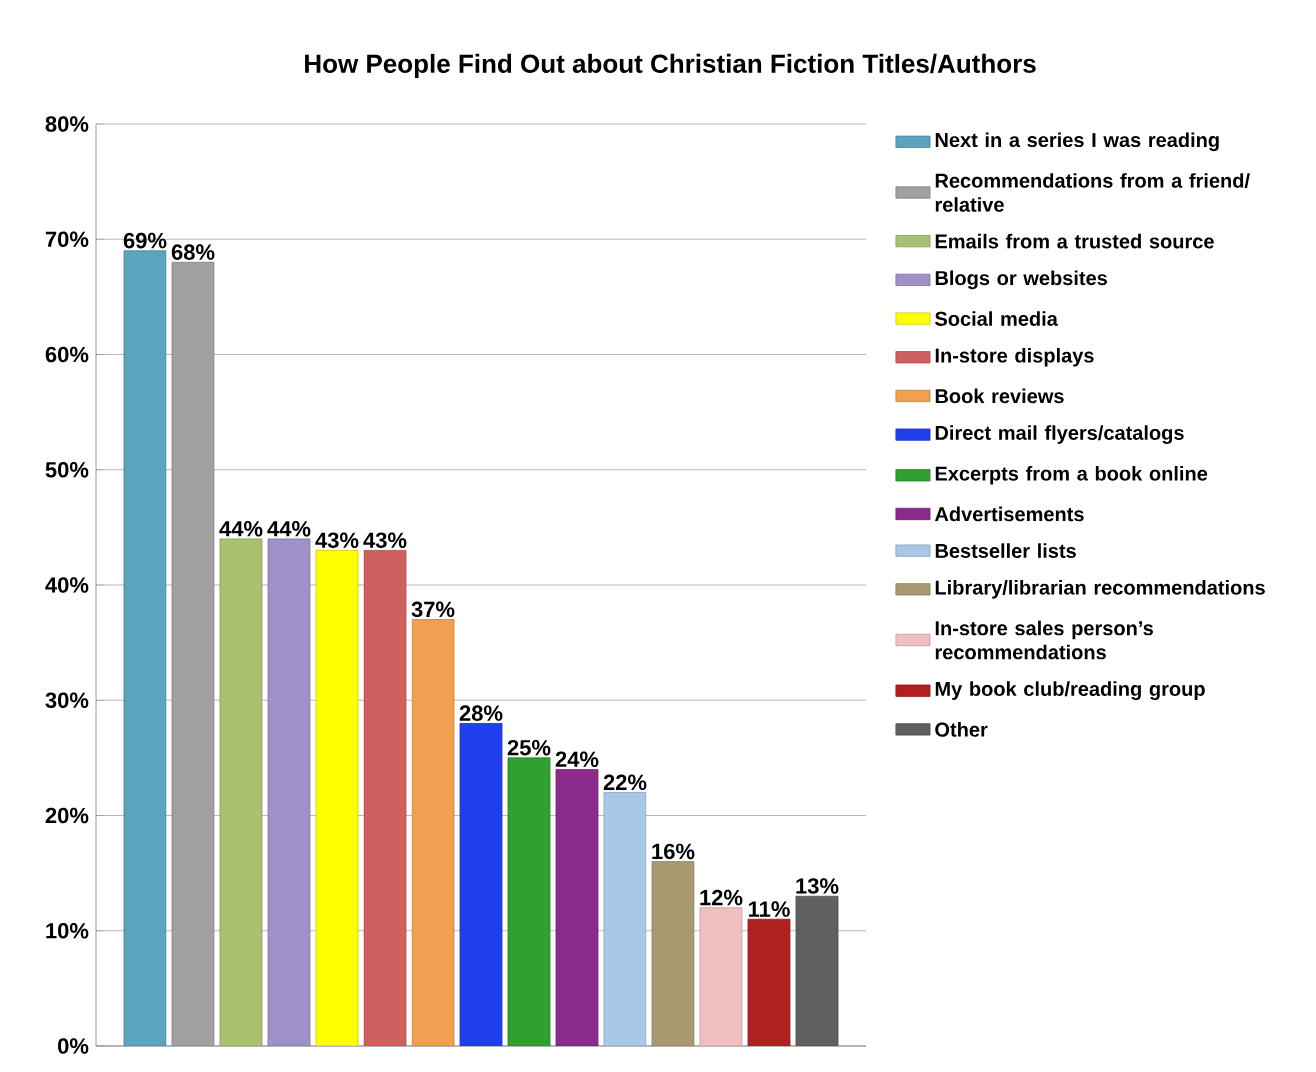 This screenshot has width=1316, height=1072. What do you see at coordinates (145, 240) in the screenshot?
I see `data-label: 69%` at bounding box center [145, 240].